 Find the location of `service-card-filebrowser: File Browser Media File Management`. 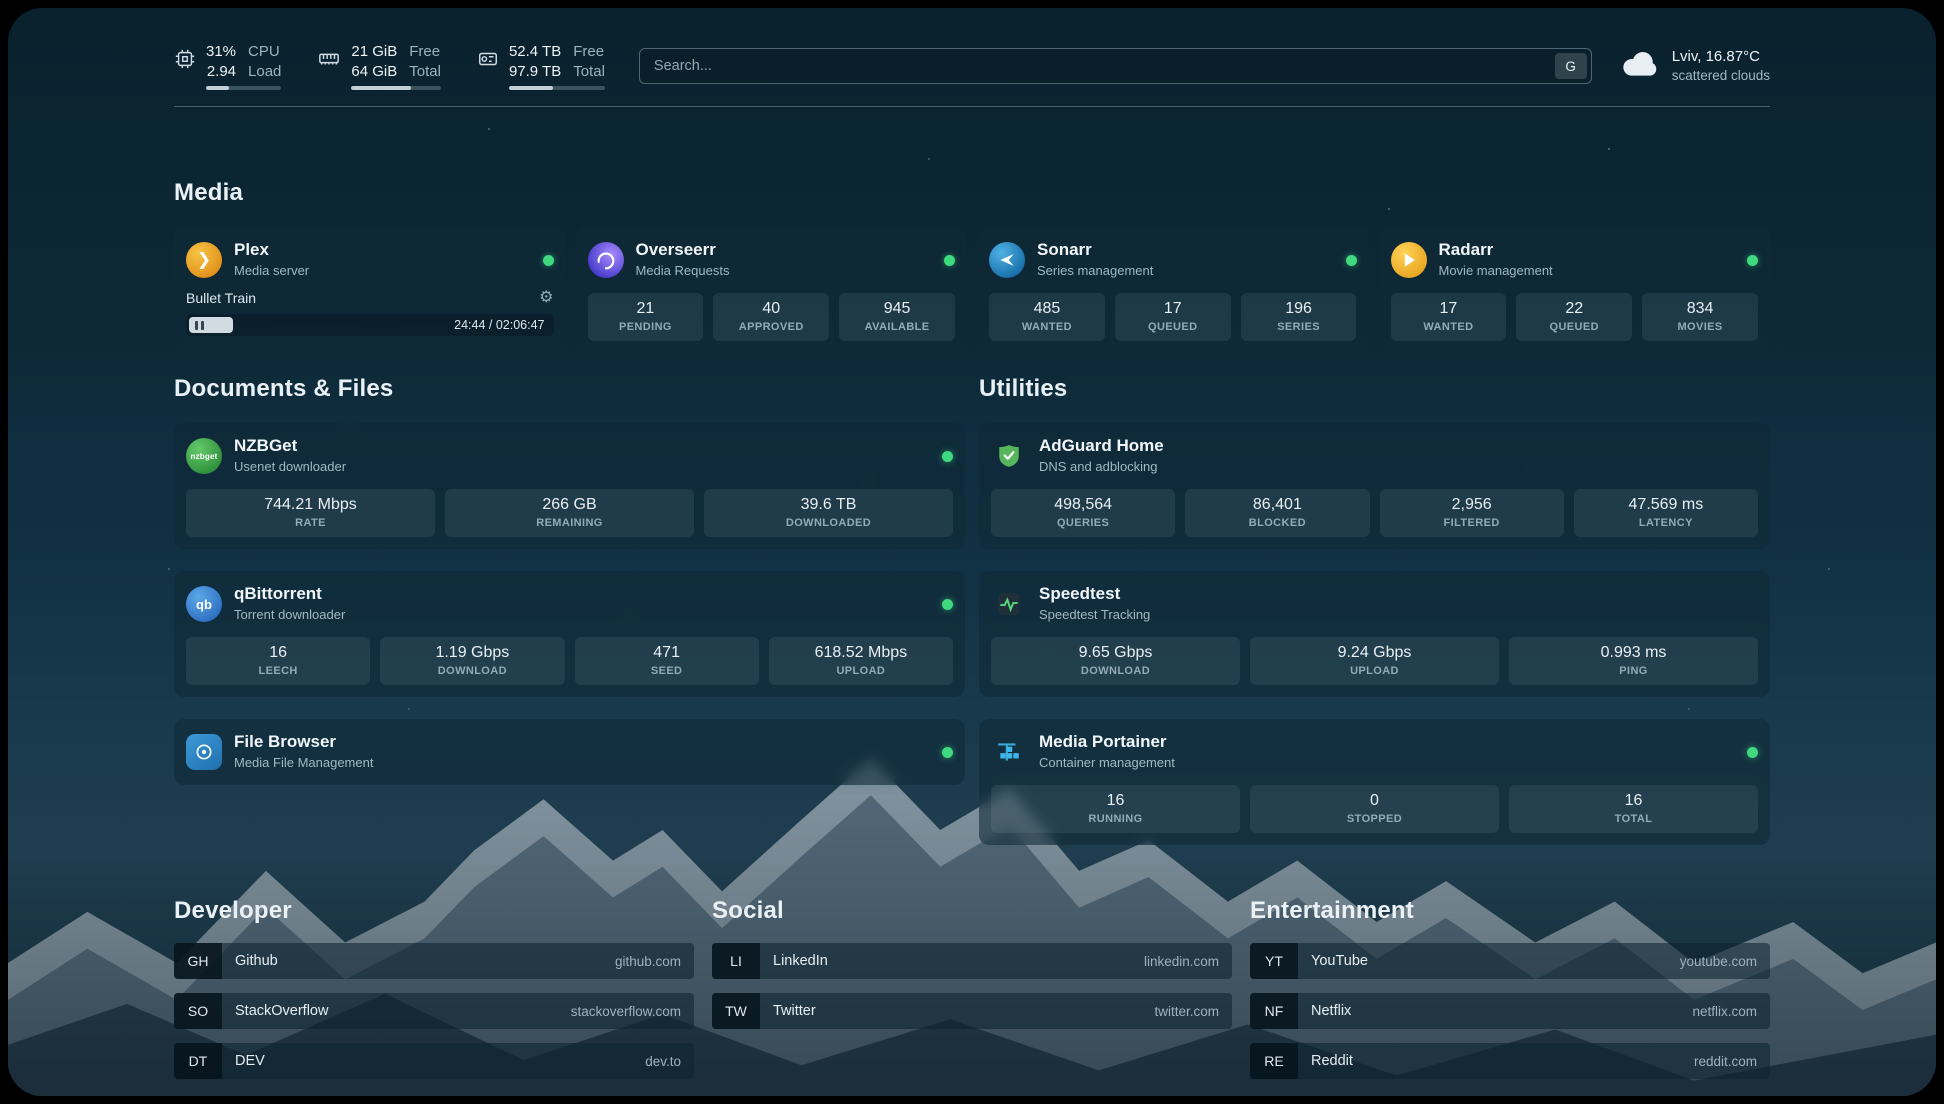

service-card-filebrowser: File Browser Media File Management is located at coordinates (569, 752).